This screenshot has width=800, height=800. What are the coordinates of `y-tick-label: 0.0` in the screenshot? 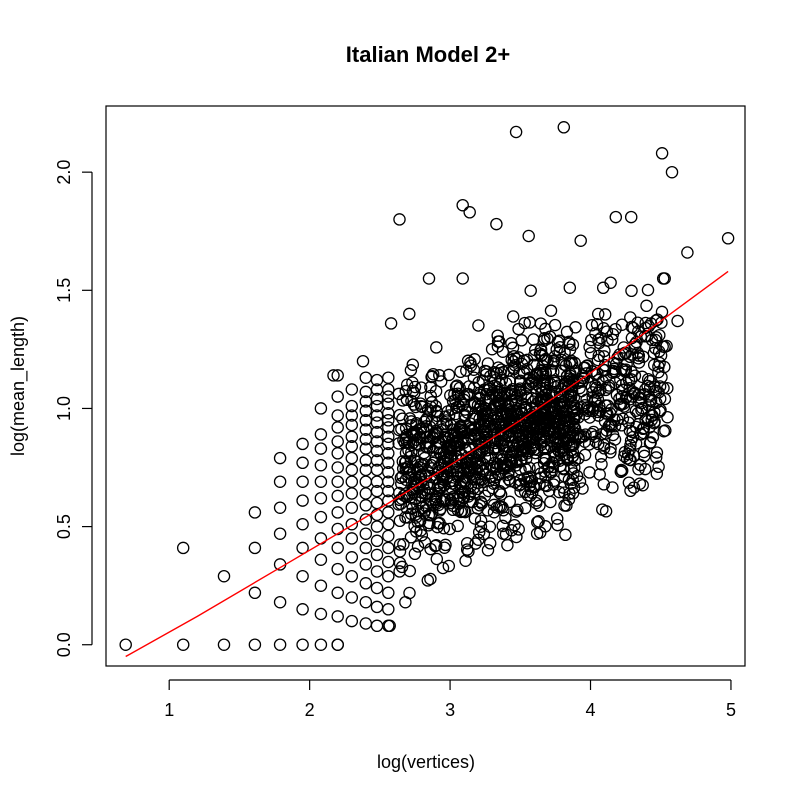 It's located at (64, 644).